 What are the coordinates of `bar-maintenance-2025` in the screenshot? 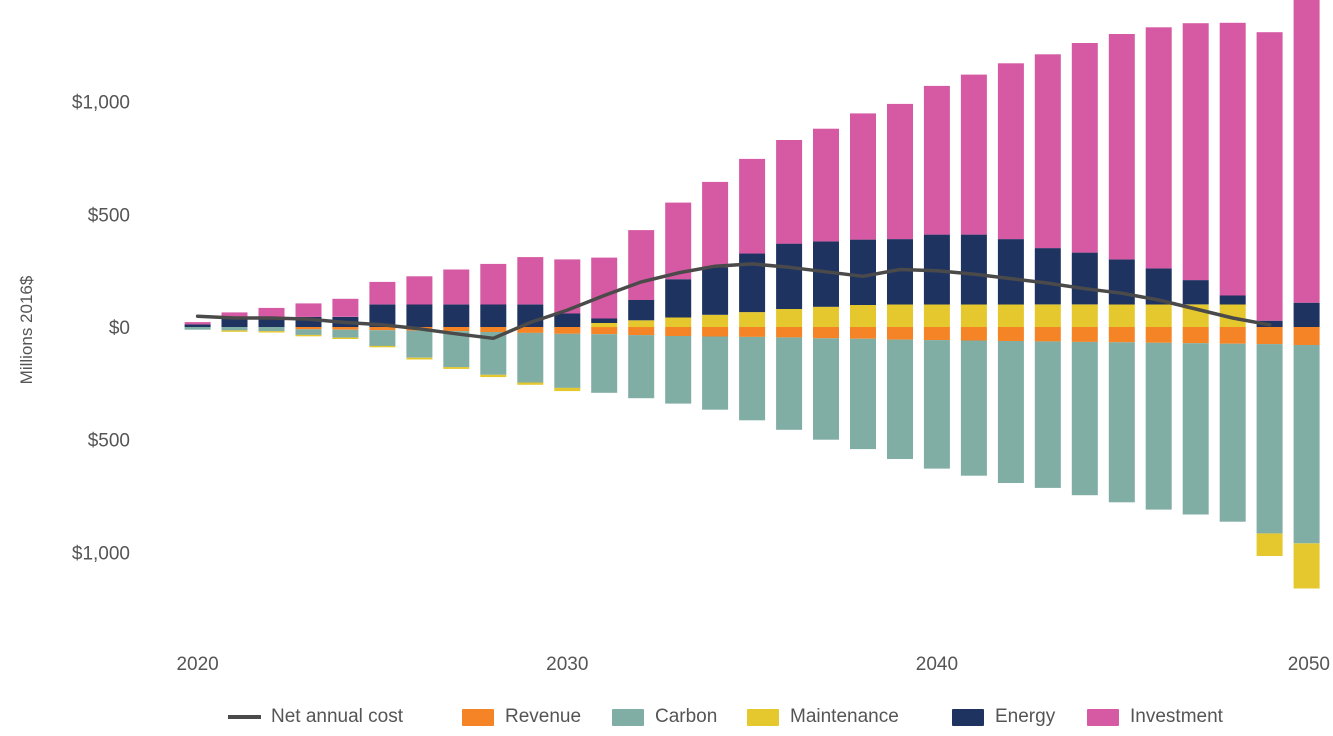 It's located at (382, 346).